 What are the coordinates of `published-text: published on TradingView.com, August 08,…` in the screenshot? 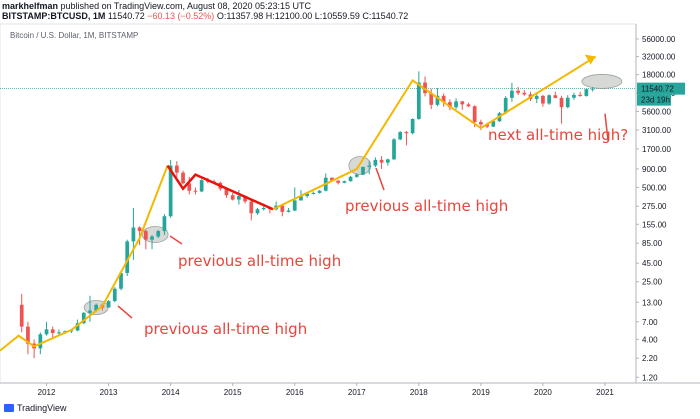 It's located at (186, 6).